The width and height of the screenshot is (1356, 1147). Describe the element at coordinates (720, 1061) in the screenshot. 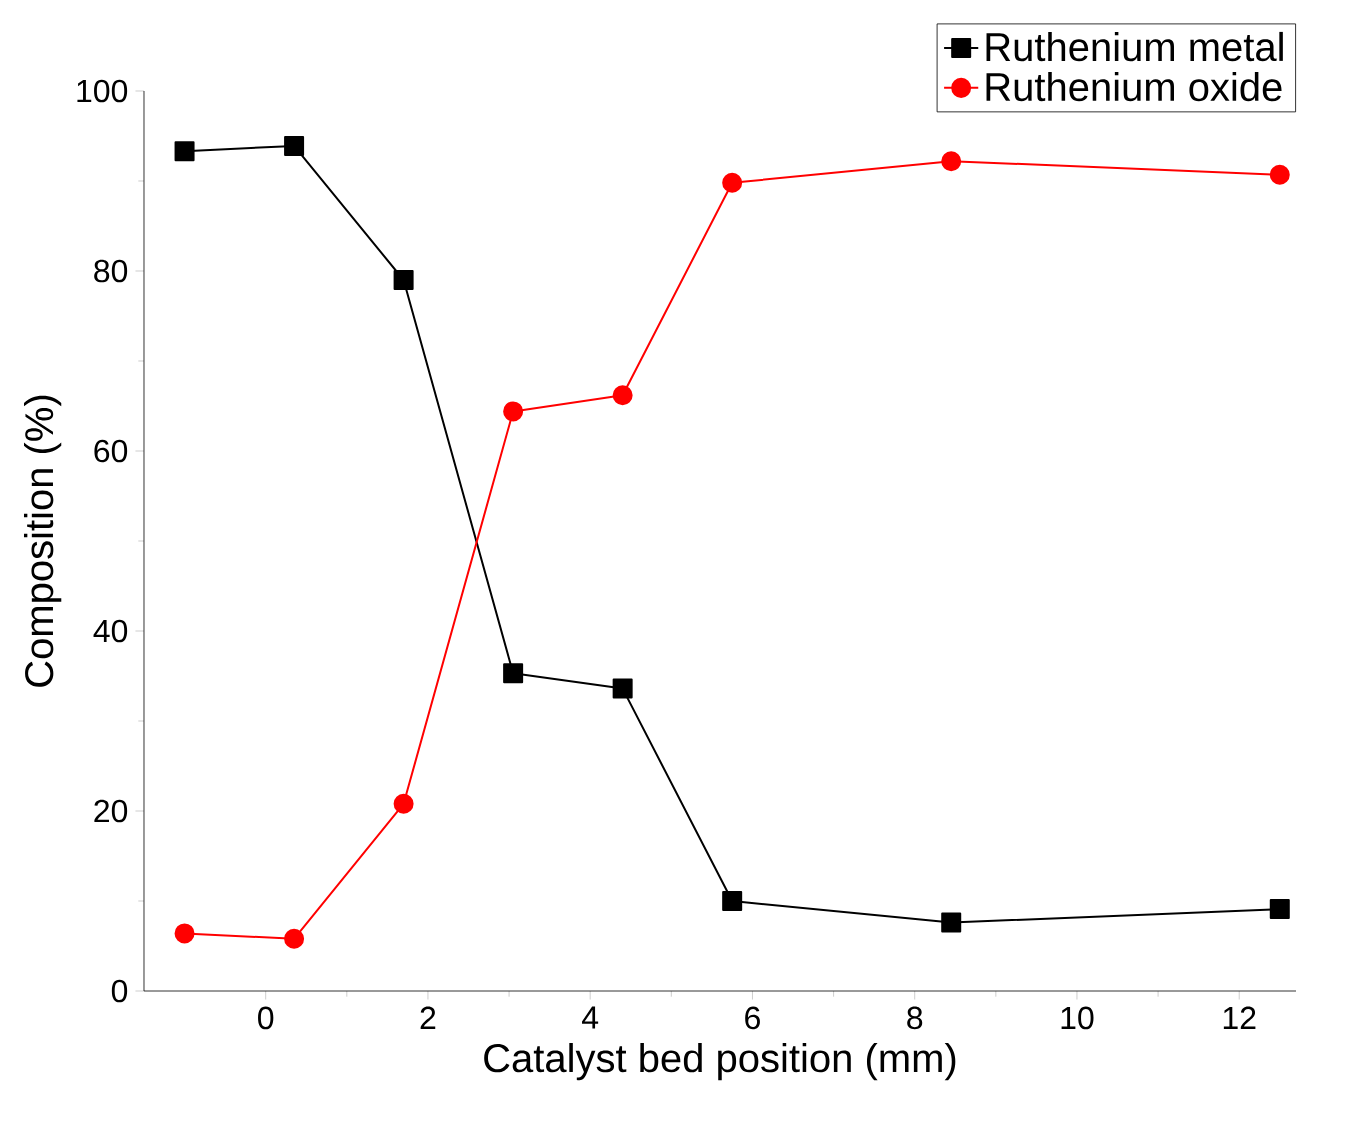

I see `x-axis-title: Catalyst bed position (mm)` at that location.